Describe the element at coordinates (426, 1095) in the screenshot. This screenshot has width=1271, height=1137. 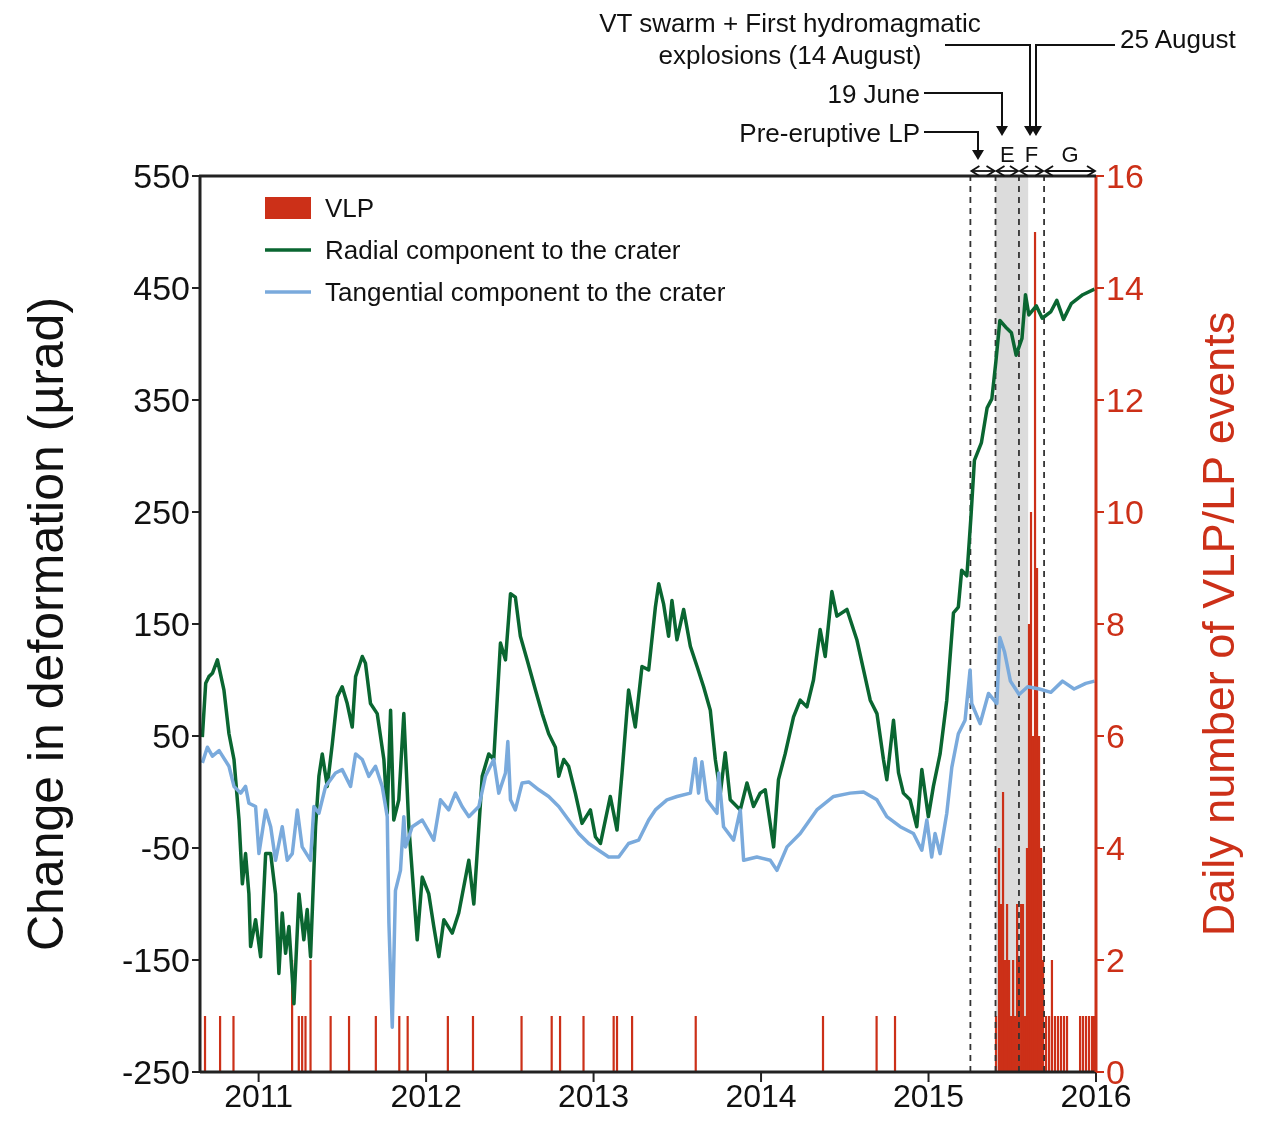
I see `x-tick-label: 2012` at that location.